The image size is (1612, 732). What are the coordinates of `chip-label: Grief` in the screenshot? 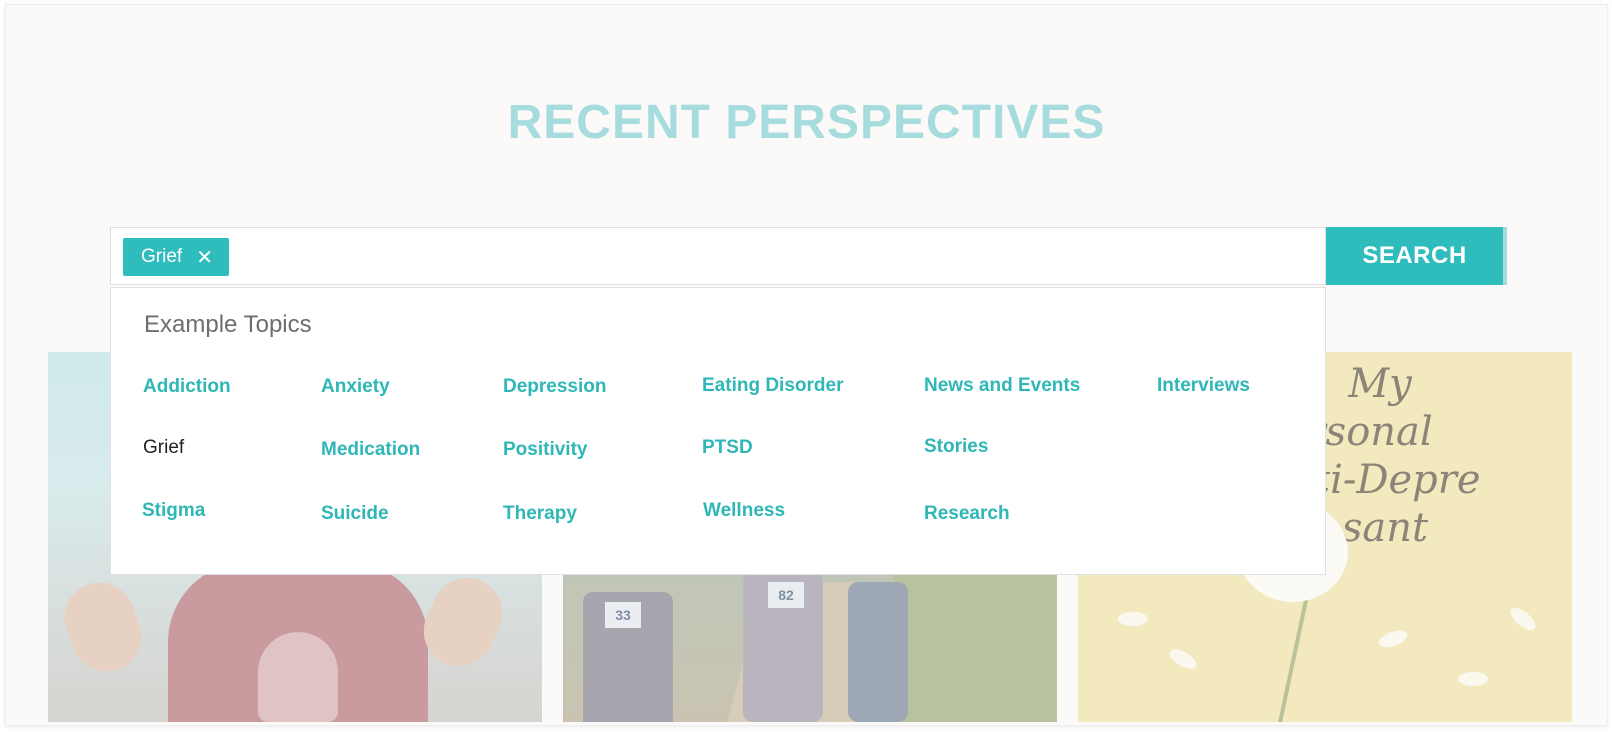 It's located at (162, 256).